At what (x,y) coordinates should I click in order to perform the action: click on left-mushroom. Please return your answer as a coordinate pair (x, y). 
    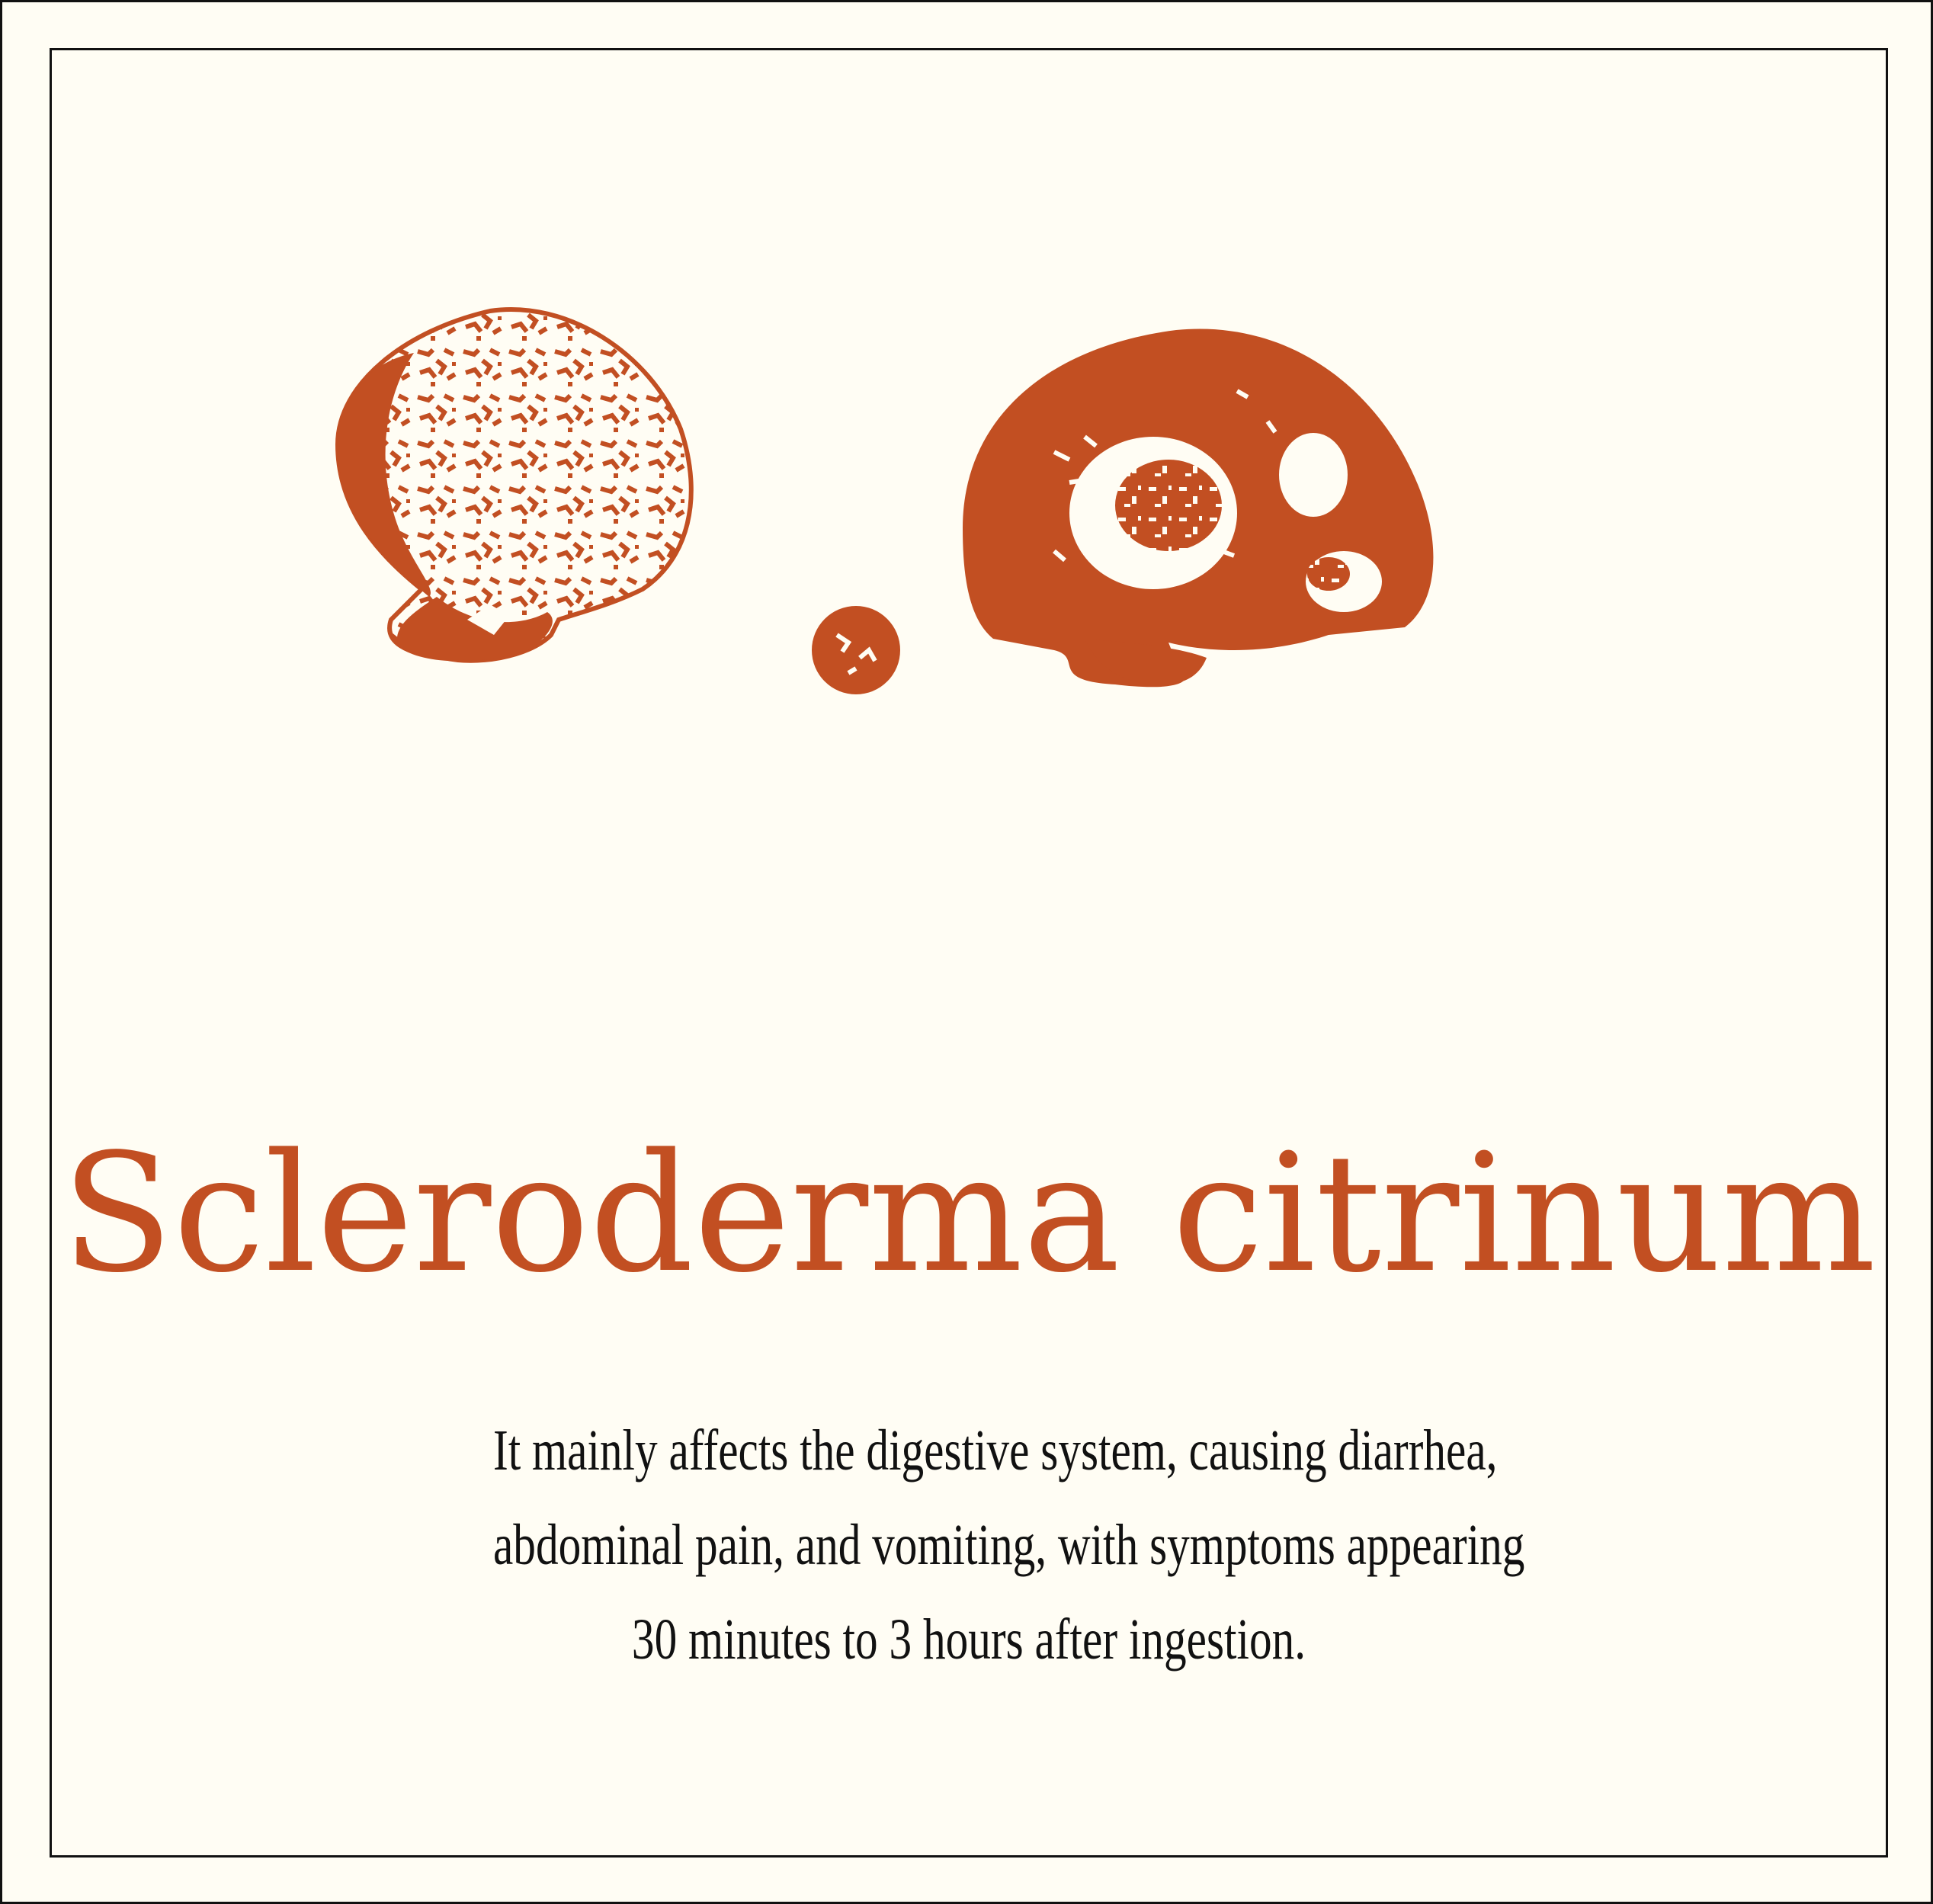
    Looking at the image, I should click on (514, 485).